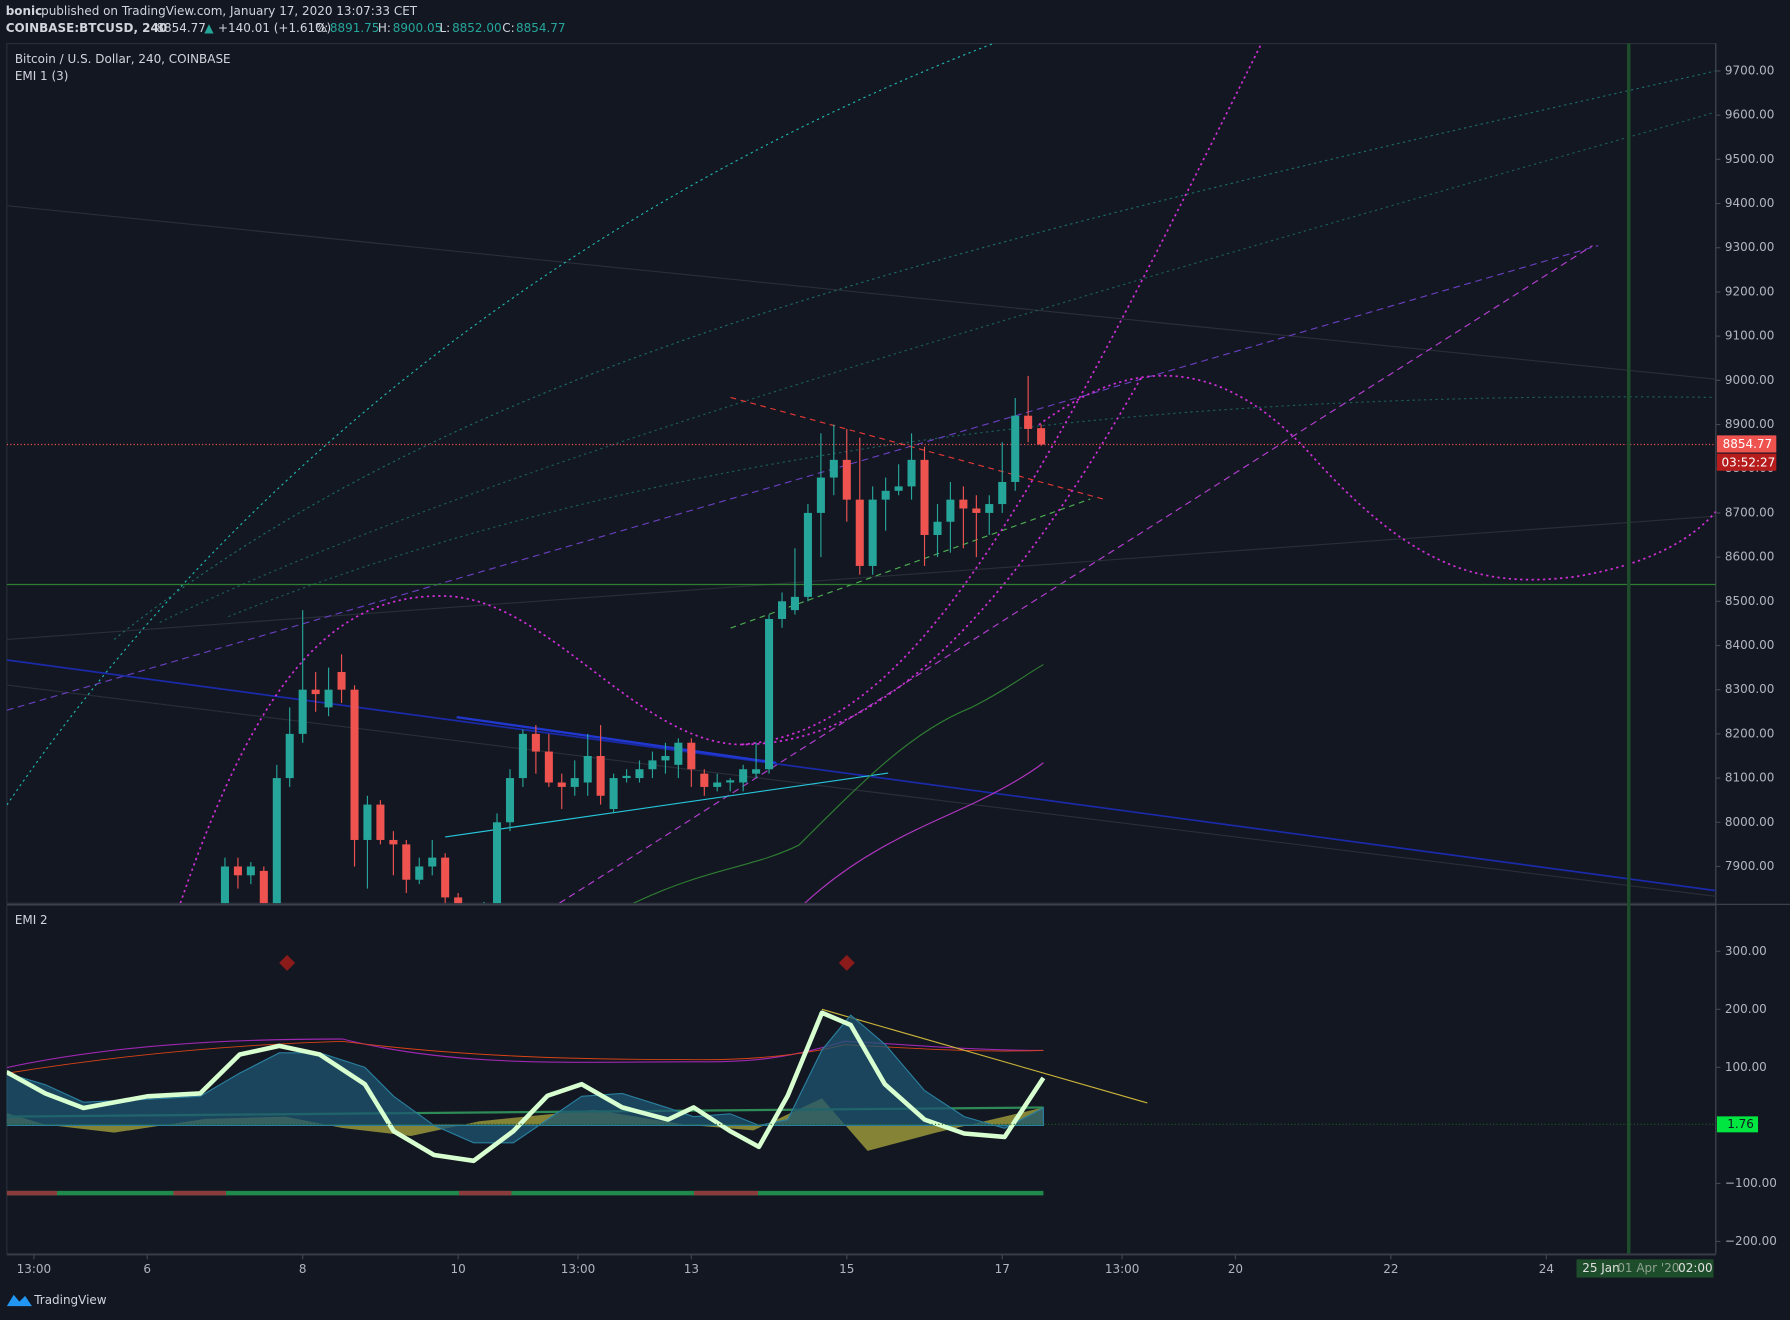 This screenshot has height=1320, width=1790. Describe the element at coordinates (1750, 733) in the screenshot. I see `y-tick-label: 8200.00` at that location.